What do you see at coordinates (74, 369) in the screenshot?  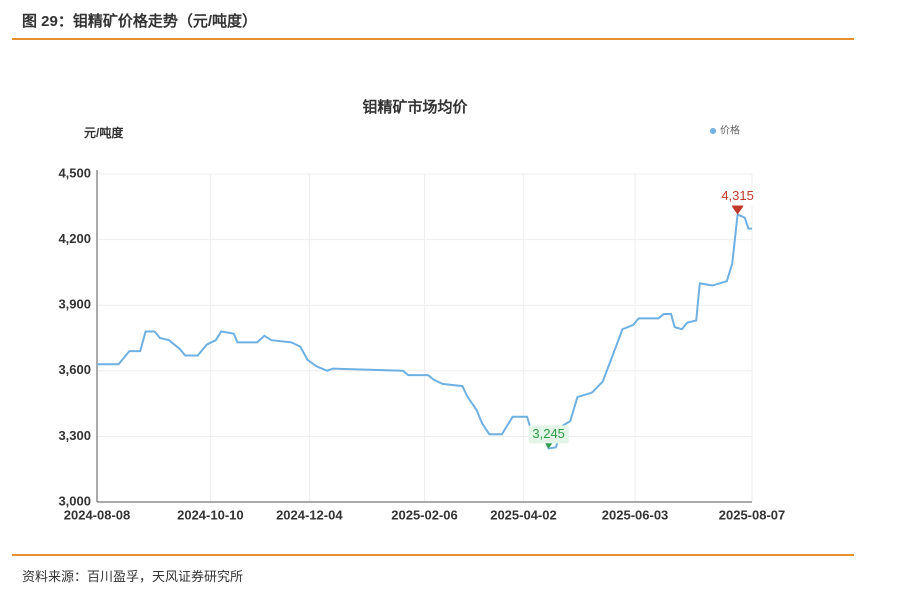 I see `y-tick-label: 3,600` at bounding box center [74, 369].